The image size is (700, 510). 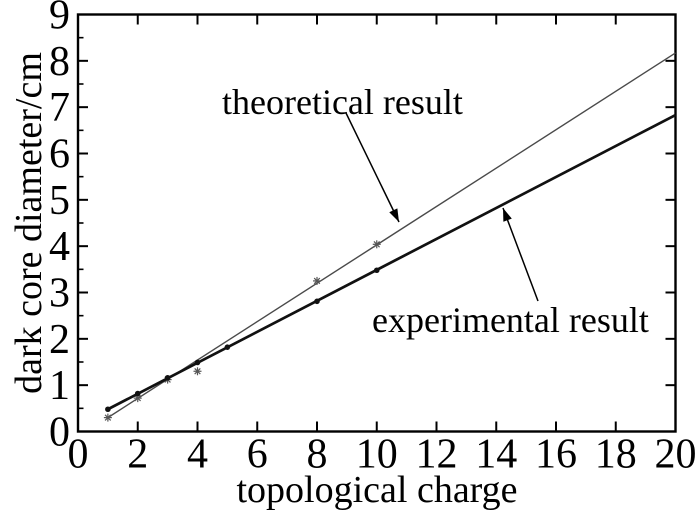 I want to click on y-tick-label: 0, so click(x=59, y=433).